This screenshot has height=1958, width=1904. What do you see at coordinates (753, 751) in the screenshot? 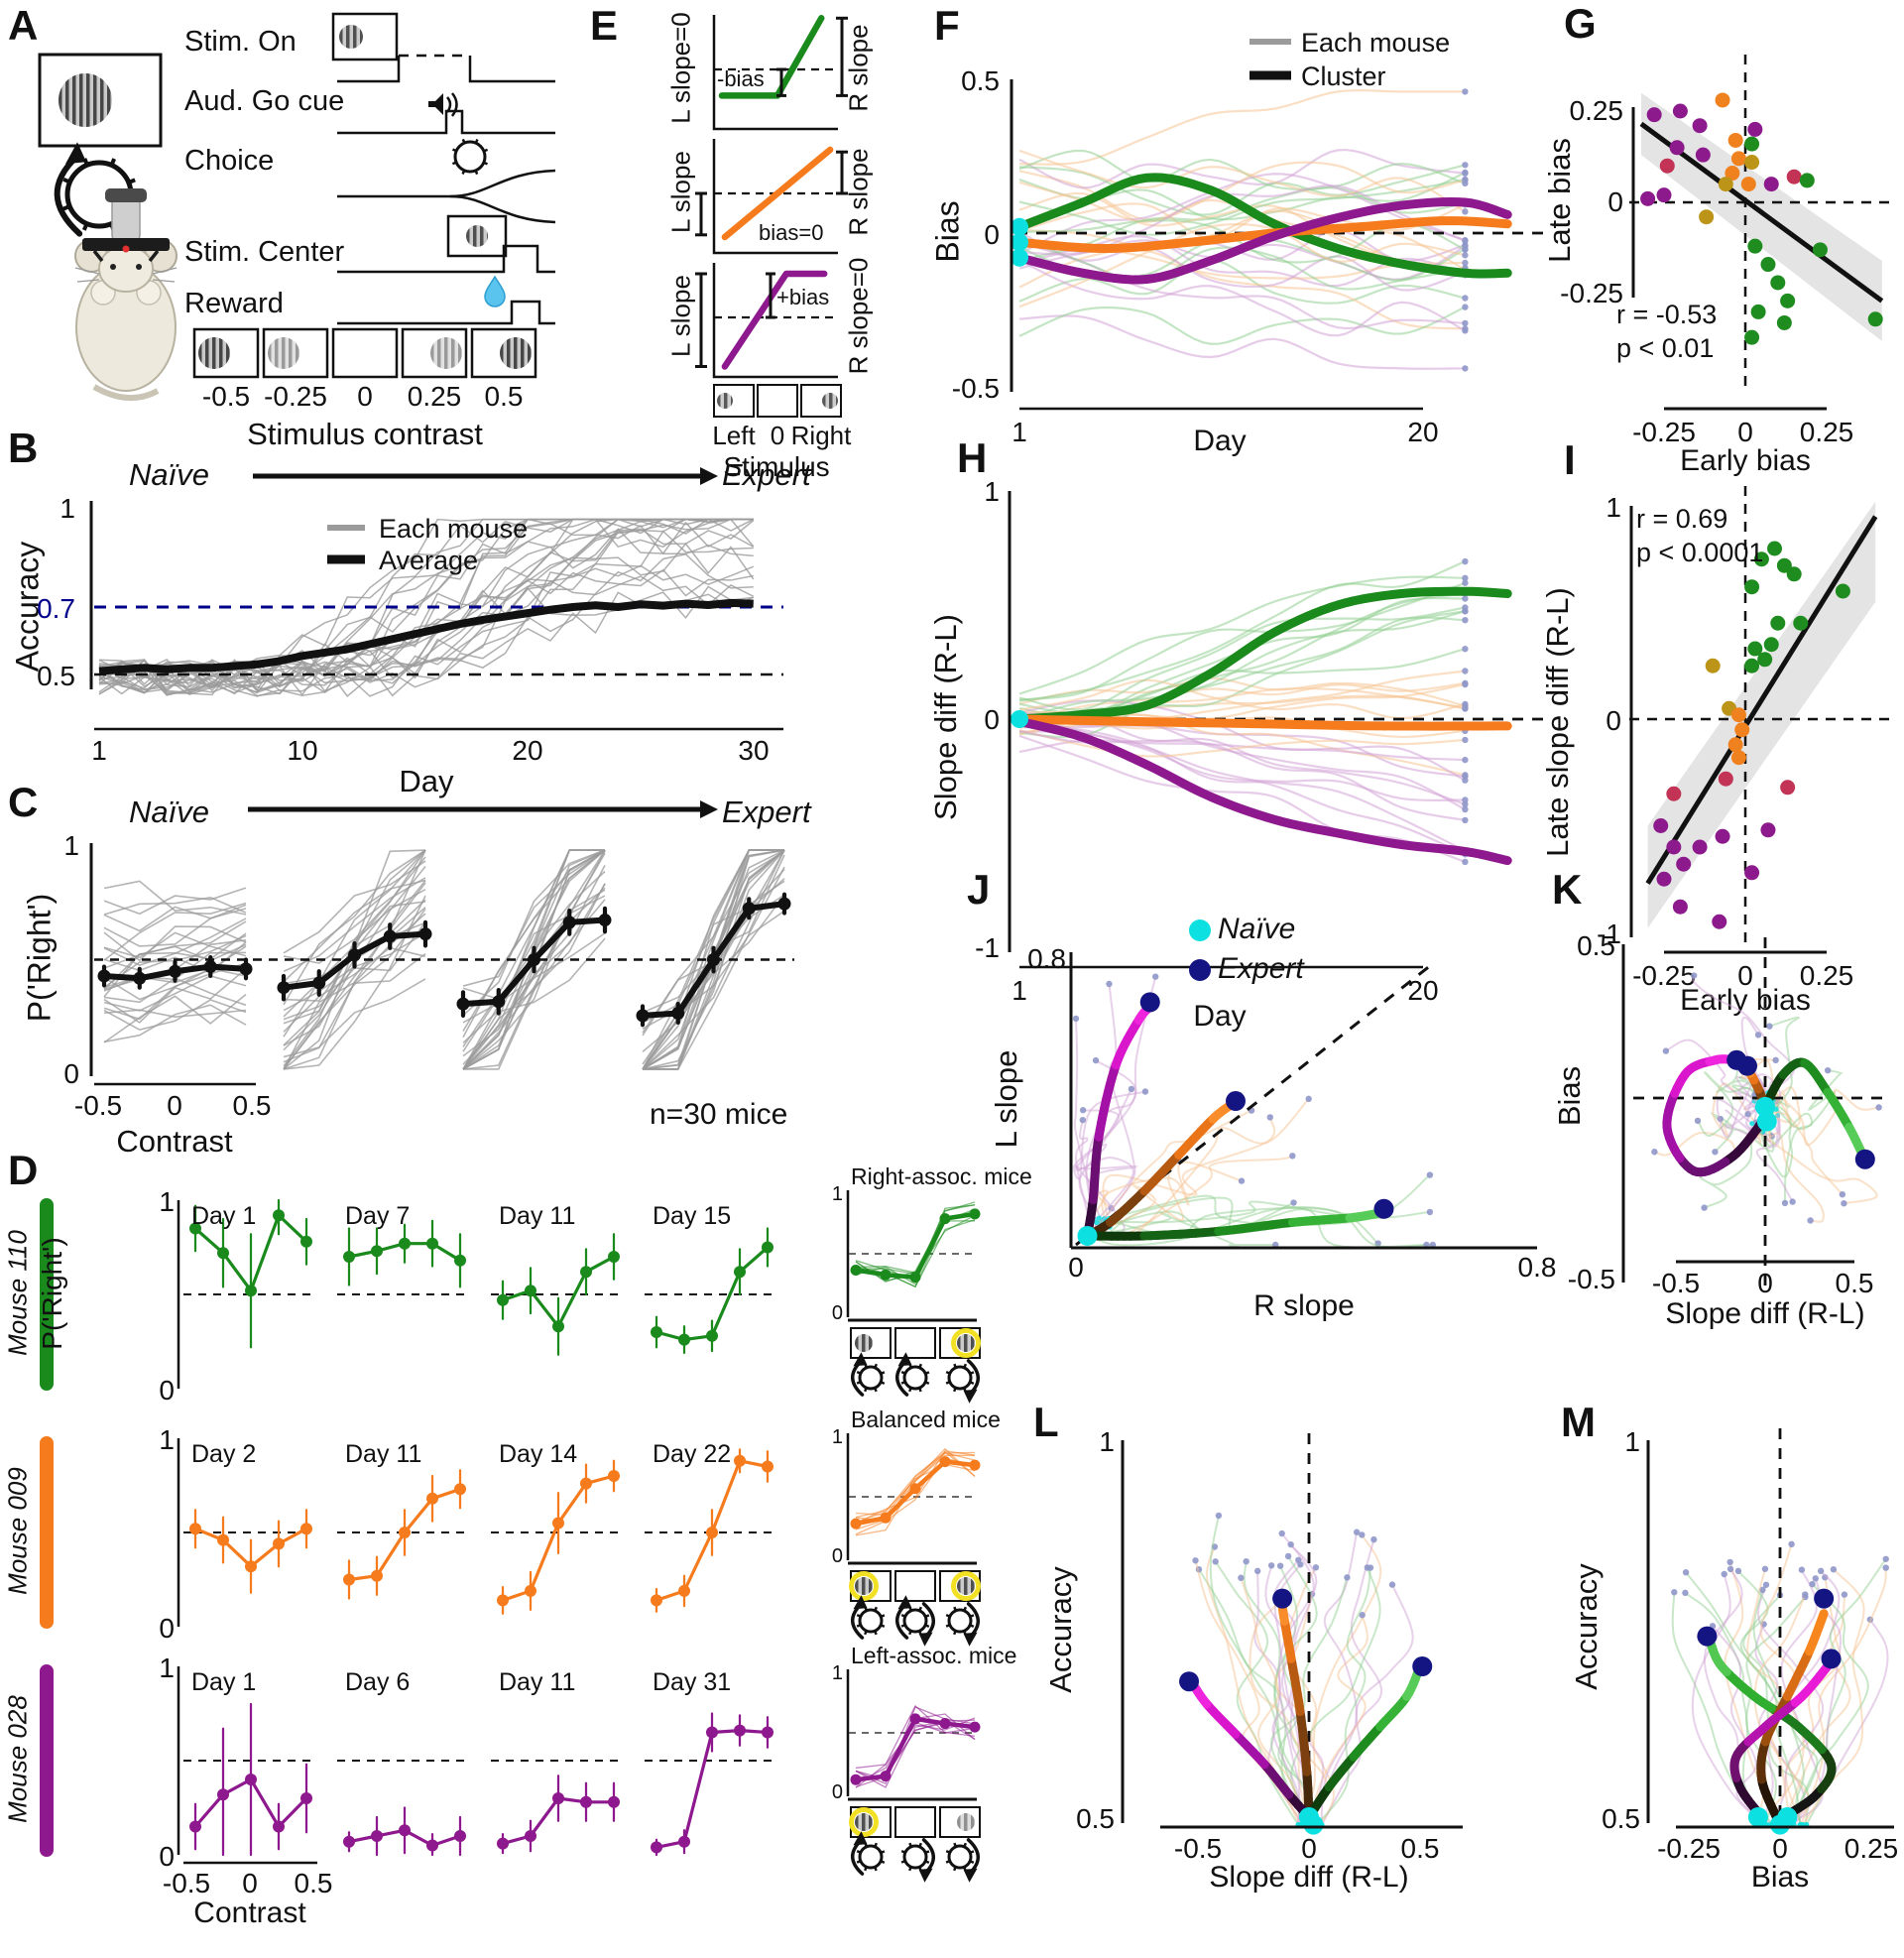
I see `day-tick: 30` at bounding box center [753, 751].